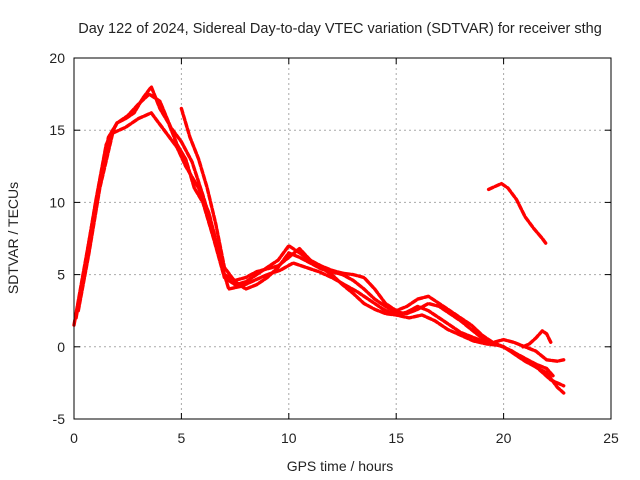 This screenshot has height=480, width=640. What do you see at coordinates (182, 438) in the screenshot?
I see `x-tick-label: 5` at bounding box center [182, 438].